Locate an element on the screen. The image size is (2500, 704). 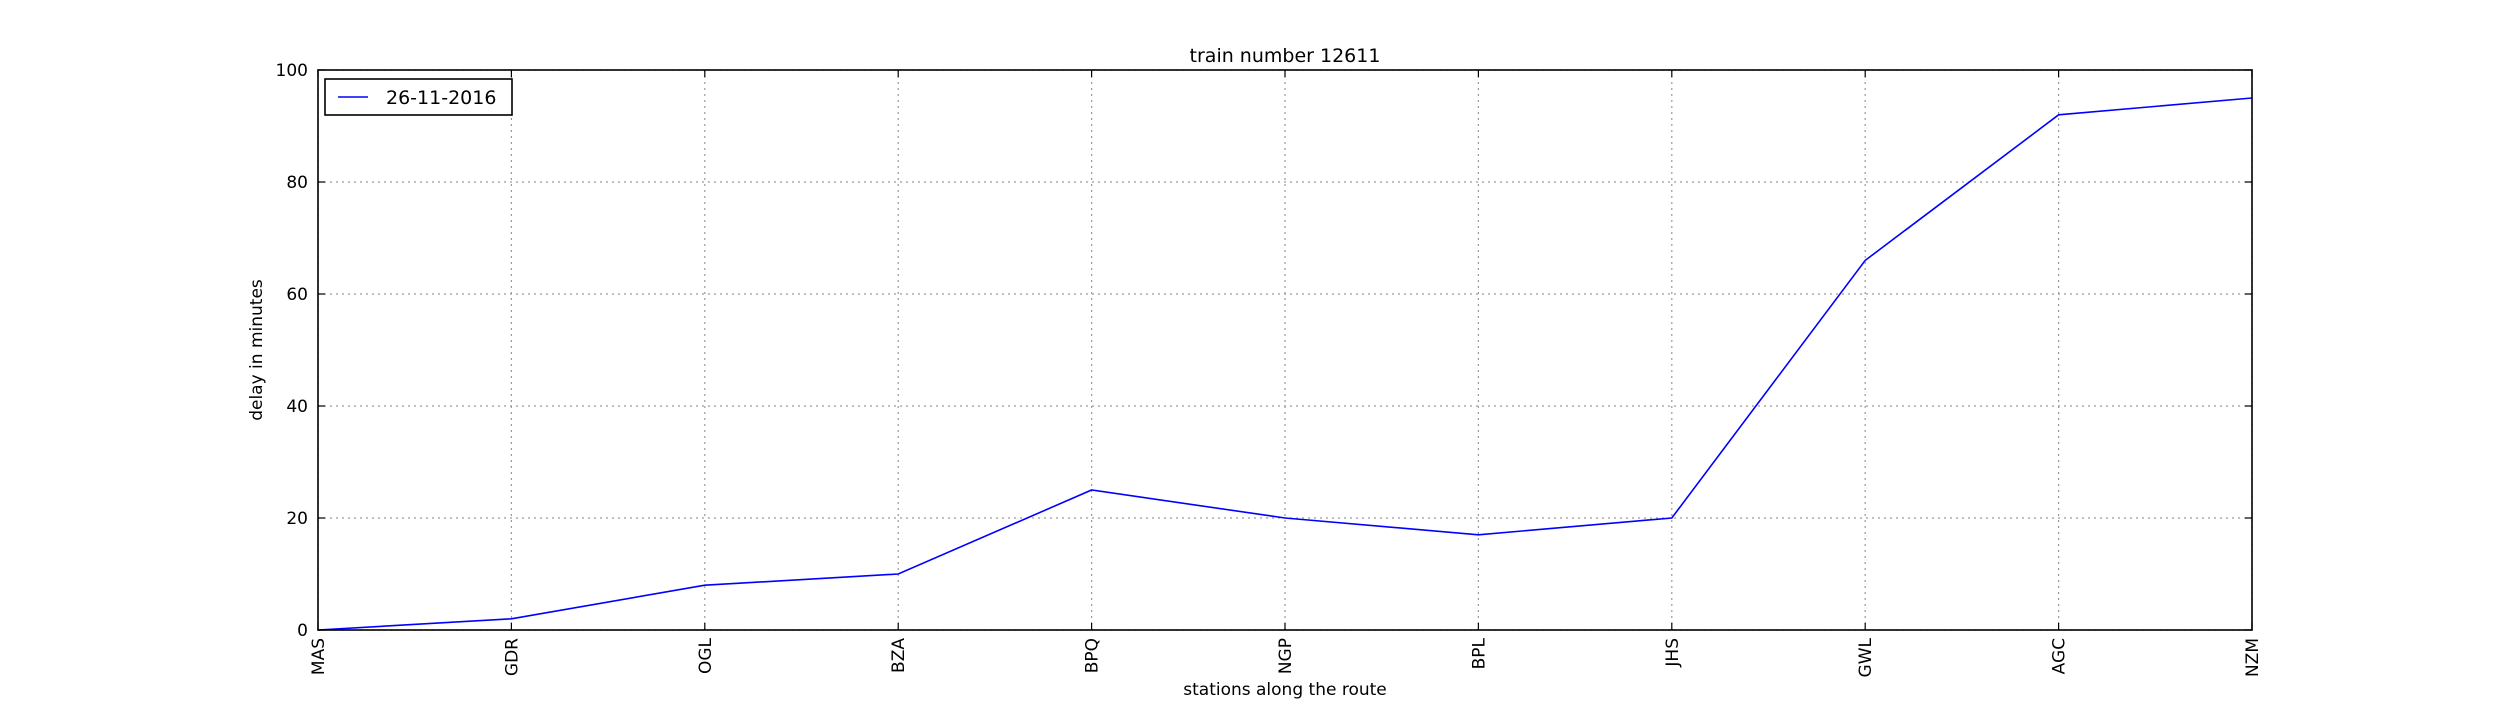
y-tick-label: 0 is located at coordinates (302, 631).